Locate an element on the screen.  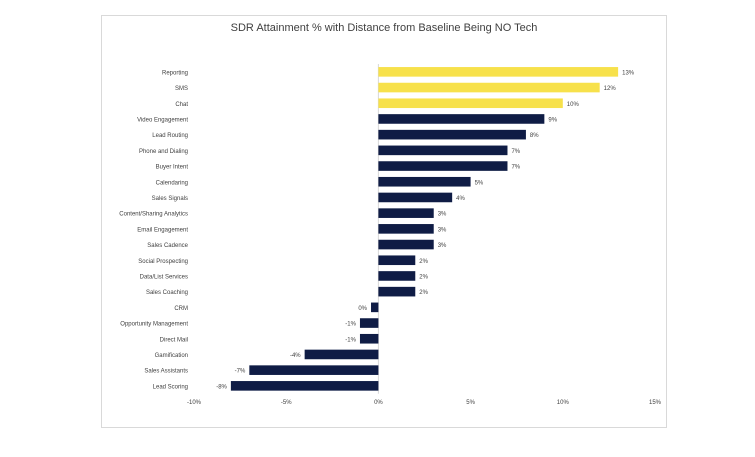
category-label: CRM is located at coordinates (181, 309).